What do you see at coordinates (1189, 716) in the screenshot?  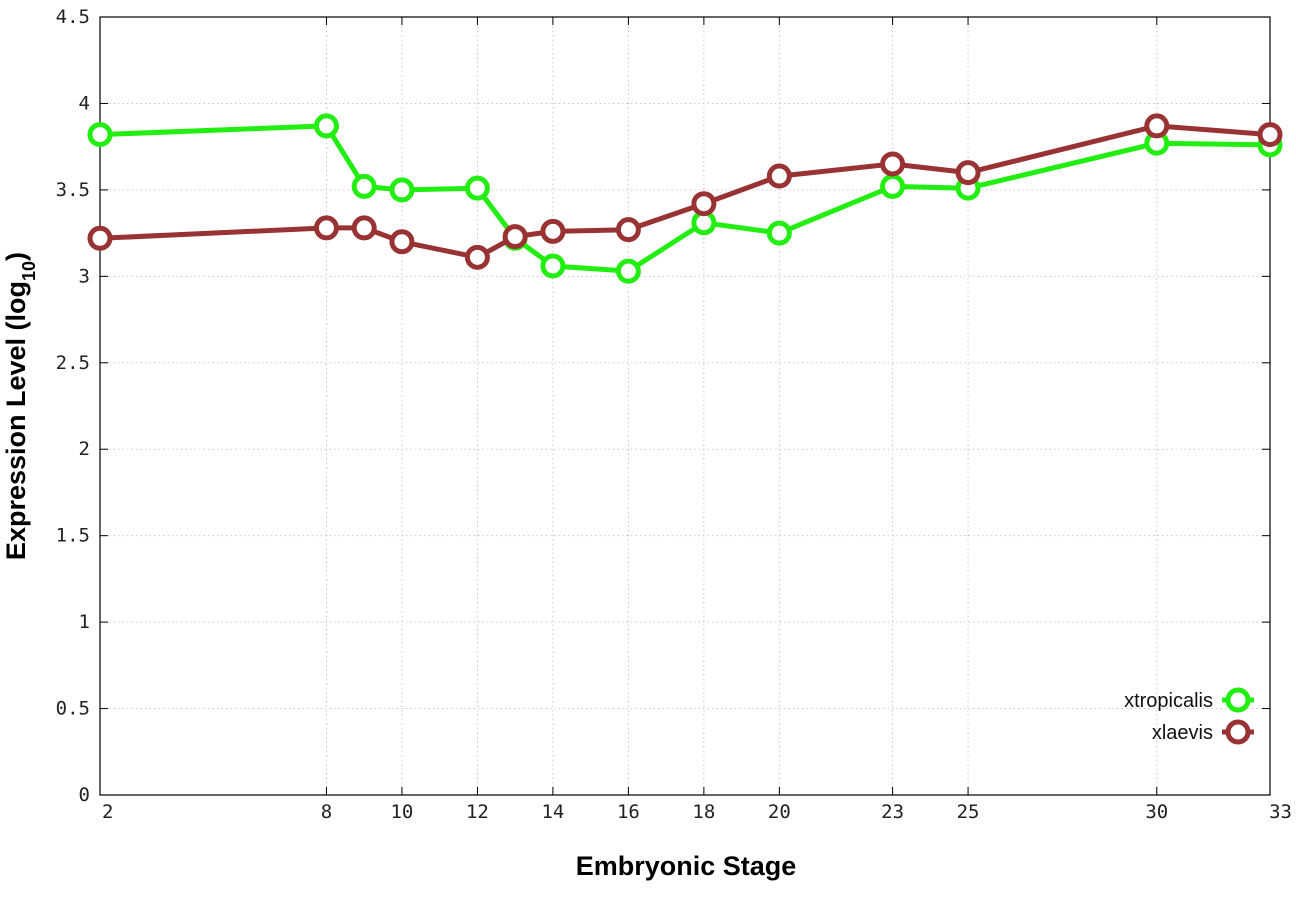 I see `legend: xtropicalis xlaevis` at bounding box center [1189, 716].